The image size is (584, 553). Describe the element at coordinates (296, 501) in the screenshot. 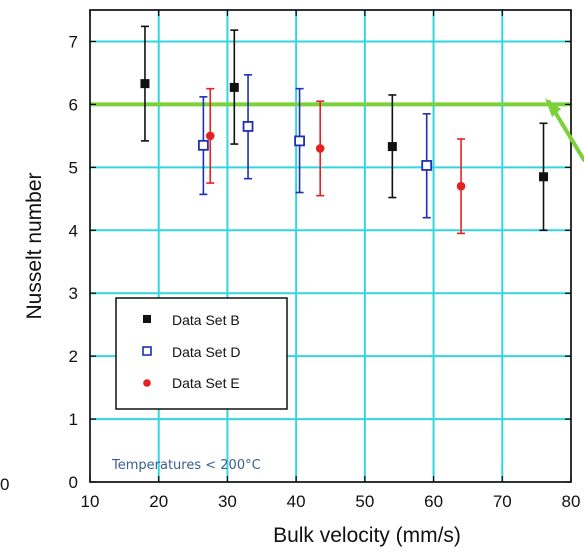

I see `x-tick-label-40: 40` at that location.